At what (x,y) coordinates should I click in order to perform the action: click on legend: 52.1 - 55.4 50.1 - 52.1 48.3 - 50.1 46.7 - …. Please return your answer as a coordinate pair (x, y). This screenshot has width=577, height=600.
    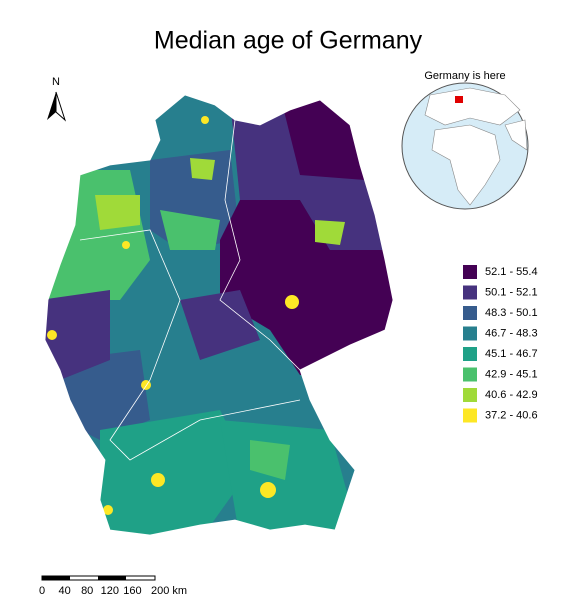
    Looking at the image, I should click on (500, 344).